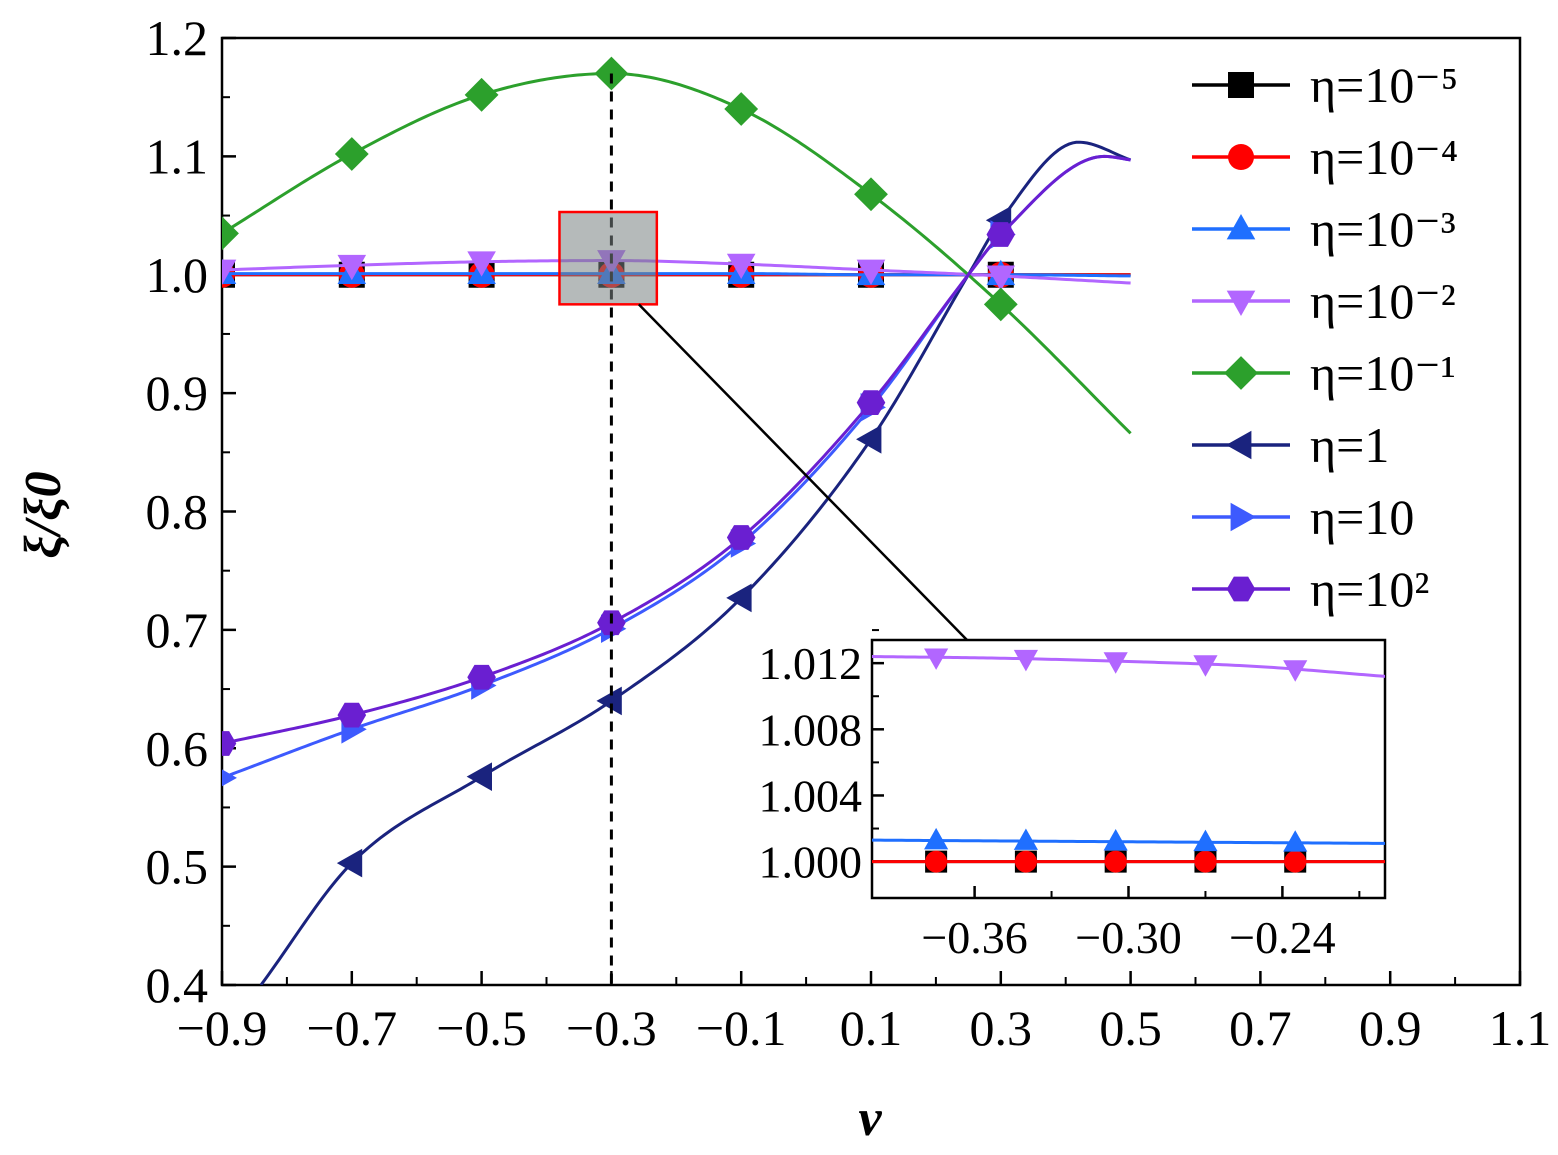  What do you see at coordinates (870, 1118) in the screenshot?
I see `x-axis-title: ν` at bounding box center [870, 1118].